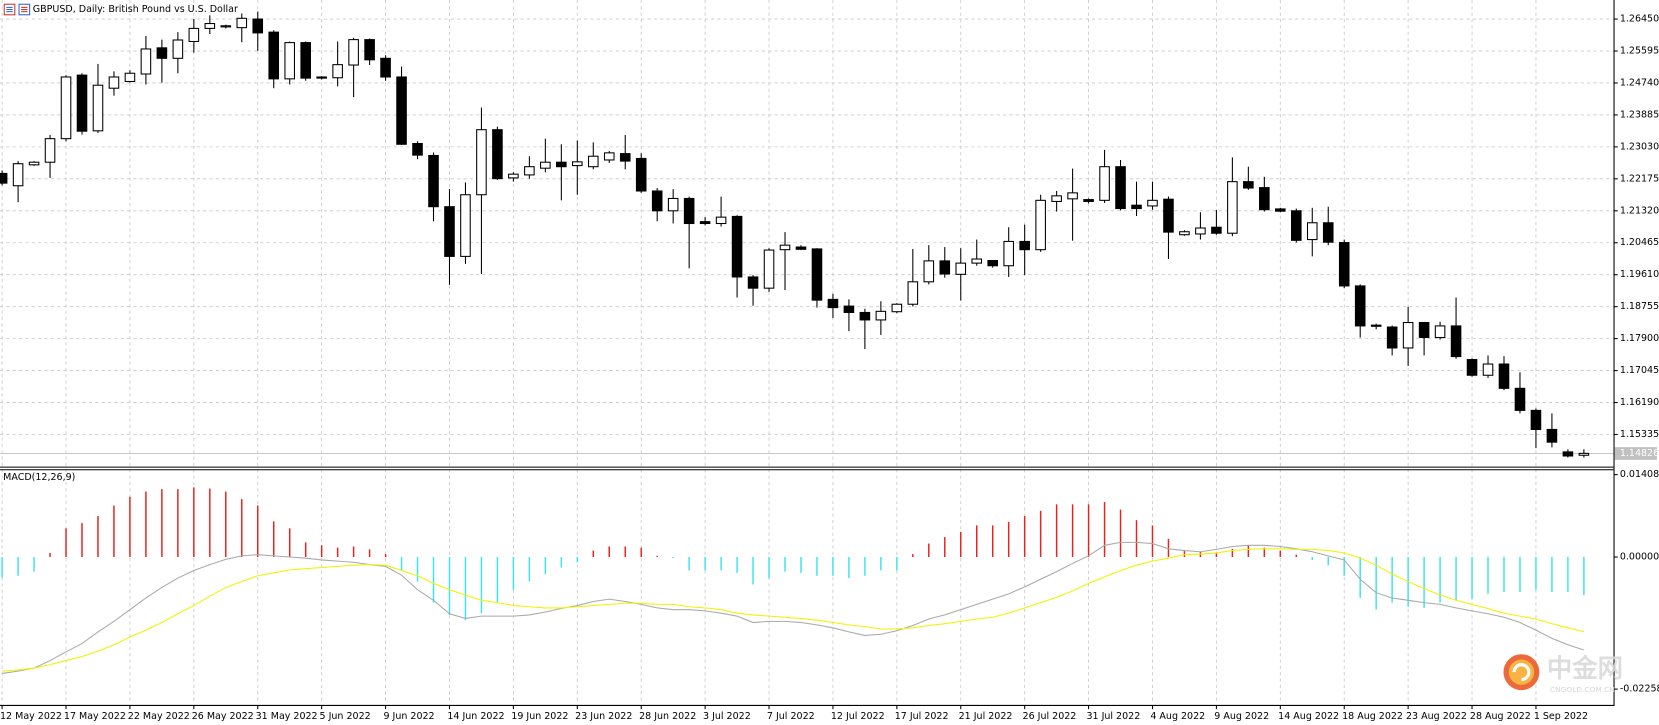 The height and width of the screenshot is (725, 1659). What do you see at coordinates (667, 716) in the screenshot?
I see `x-tick-label: 28 Jun 2022` at bounding box center [667, 716].